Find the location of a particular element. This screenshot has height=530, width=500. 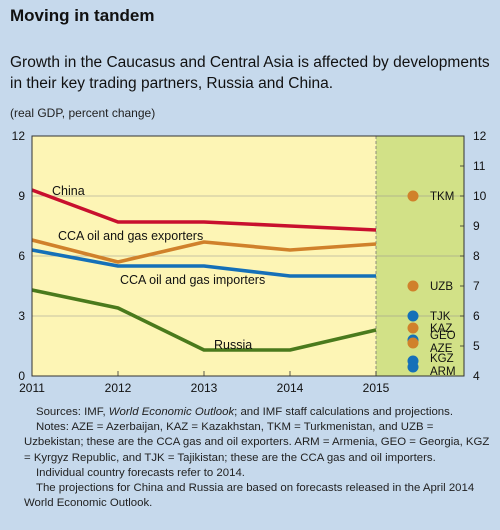

y-left-tick-12: 12 is located at coordinates (19, 136).